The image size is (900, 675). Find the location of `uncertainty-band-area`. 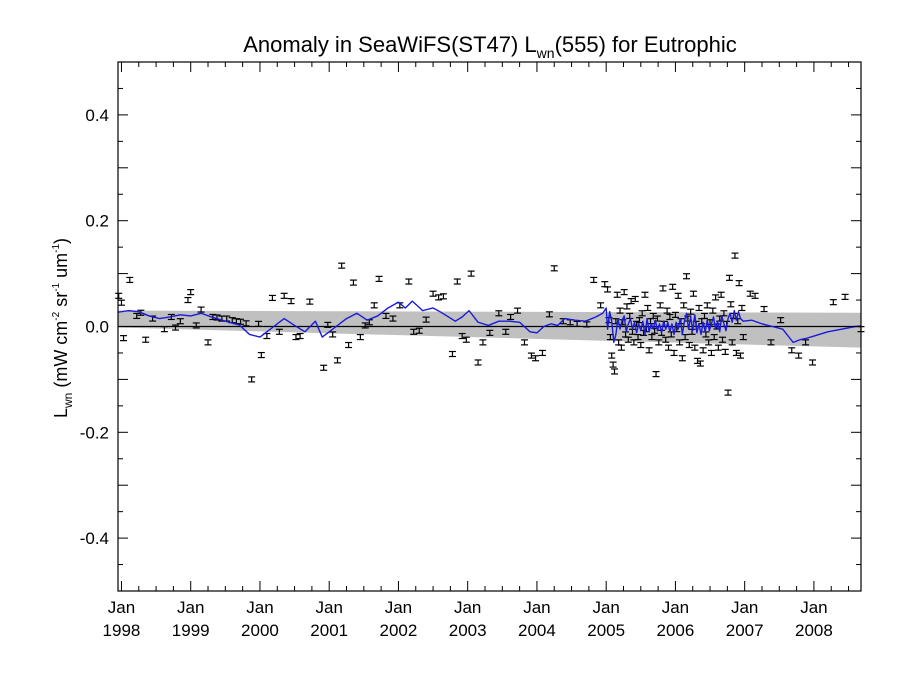

uncertainty-band-area is located at coordinates (489, 329).